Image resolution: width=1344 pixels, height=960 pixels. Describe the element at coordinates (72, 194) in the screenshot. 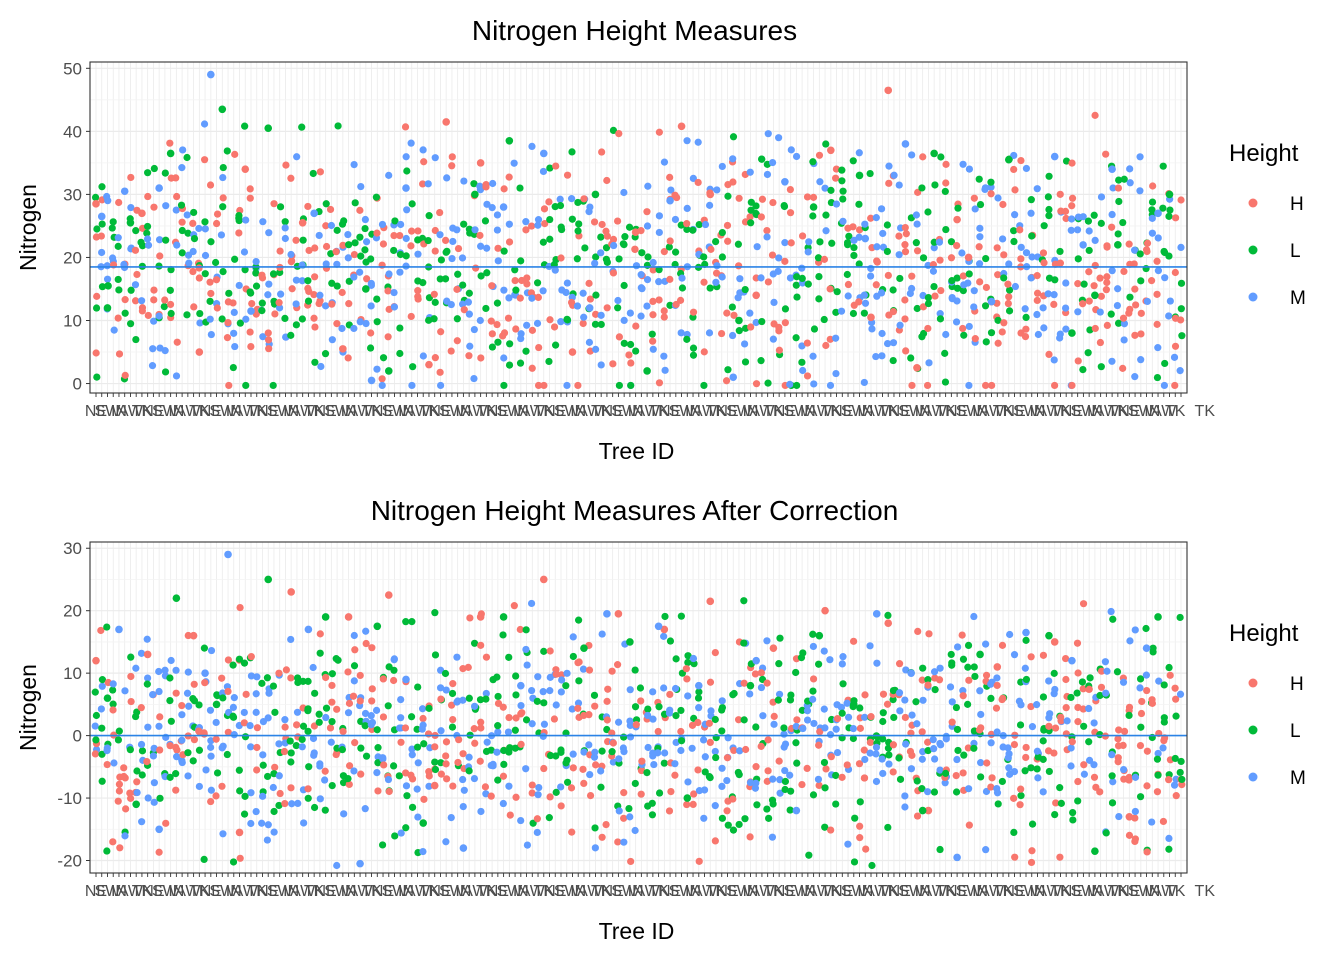

I see `y-tick-label: 30` at that location.